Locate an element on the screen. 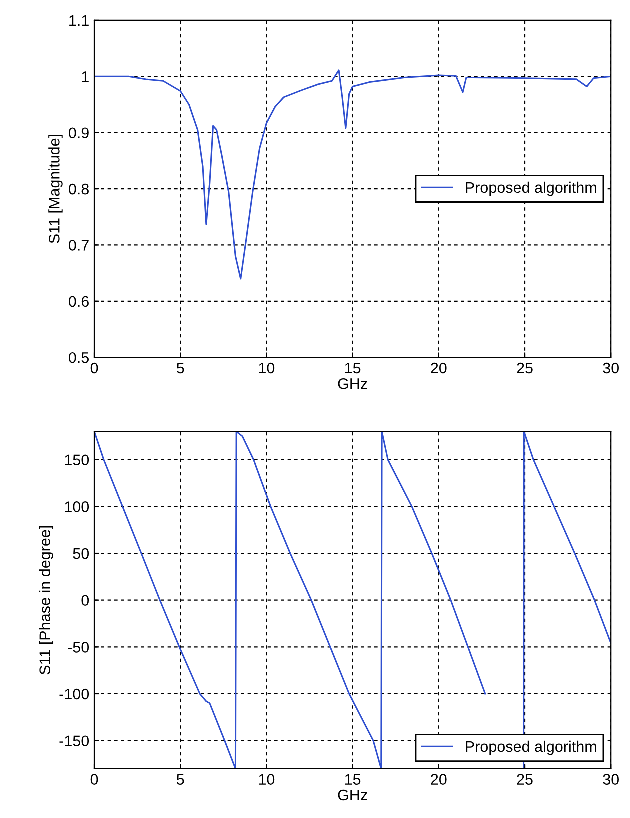  y-tick-label: 1 is located at coordinates (85, 77).